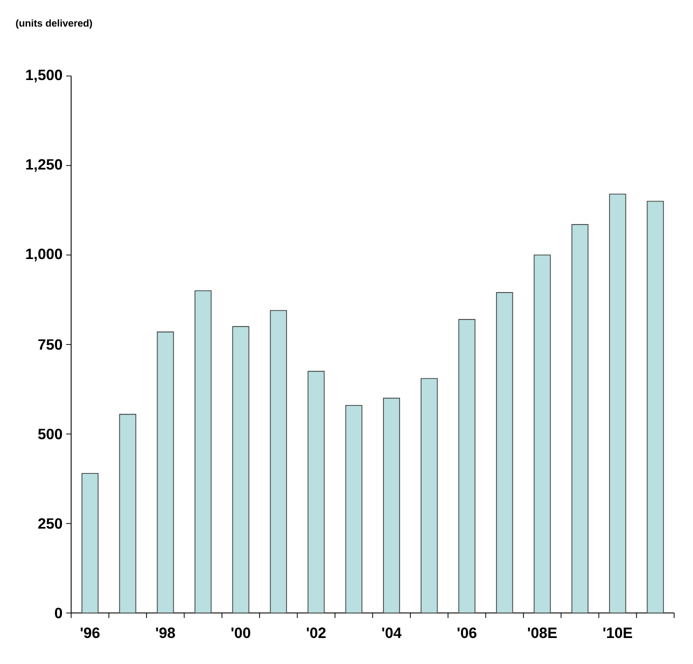  I want to click on y-tick-label: 750, so click(50, 344).